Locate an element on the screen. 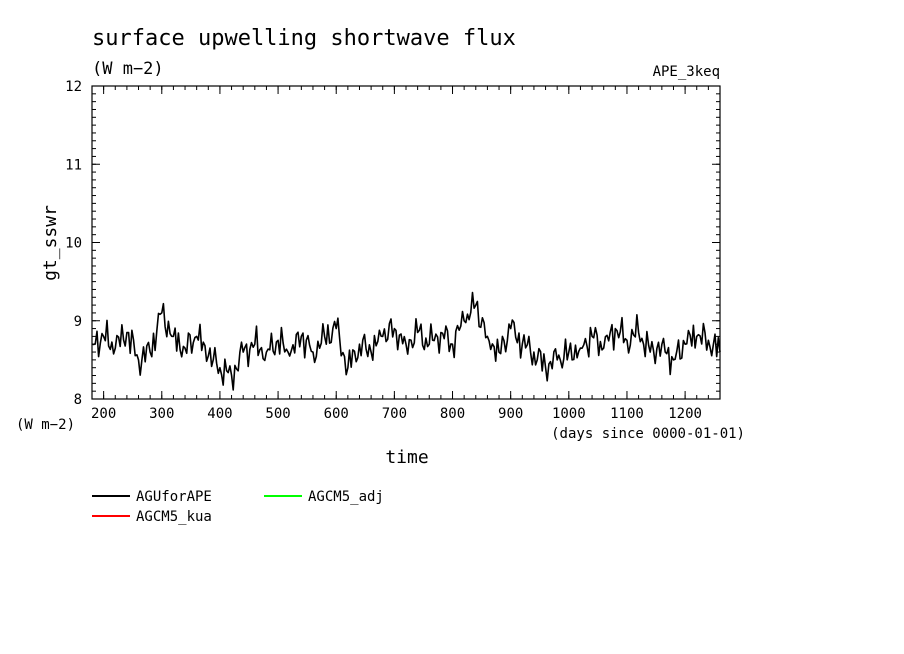 The image size is (904, 654). y-tick-labels: 8 9 10 11 12 is located at coordinates (73, 243).